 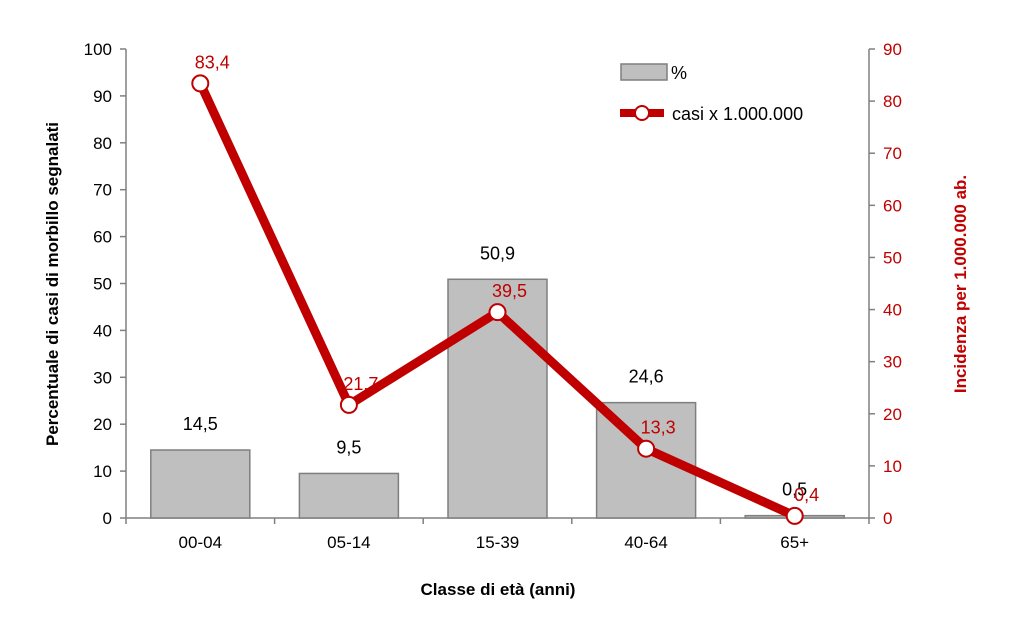 I want to click on line-data-label: 21,7, so click(x=360, y=384).